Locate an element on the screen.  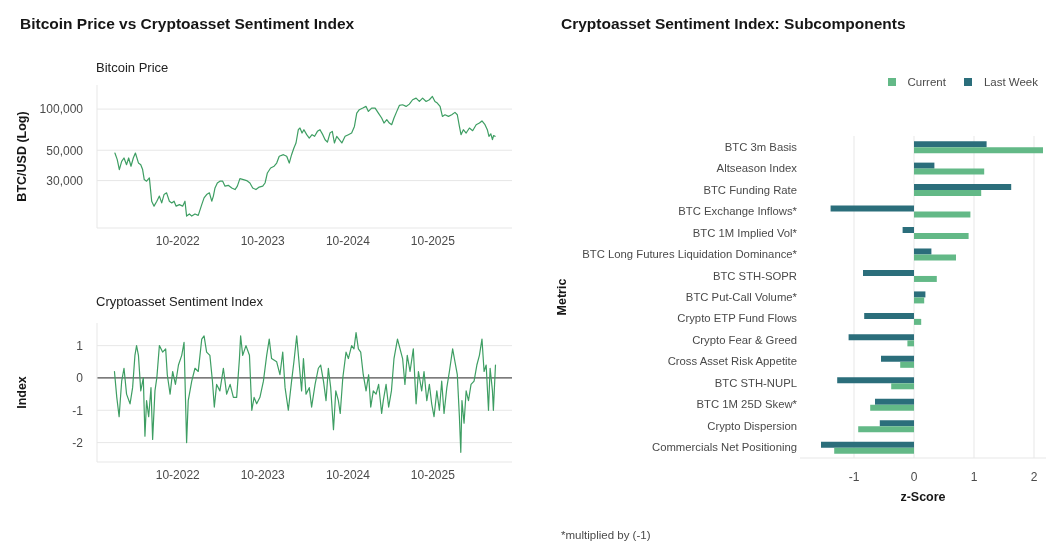
legend-label: Current is located at coordinates (926, 82).